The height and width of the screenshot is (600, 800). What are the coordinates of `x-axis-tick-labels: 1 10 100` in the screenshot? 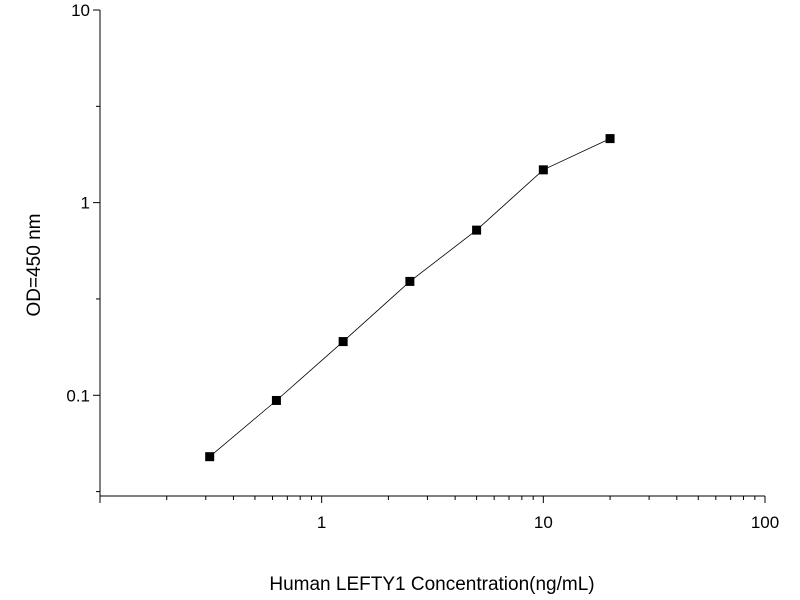 It's located at (548, 522).